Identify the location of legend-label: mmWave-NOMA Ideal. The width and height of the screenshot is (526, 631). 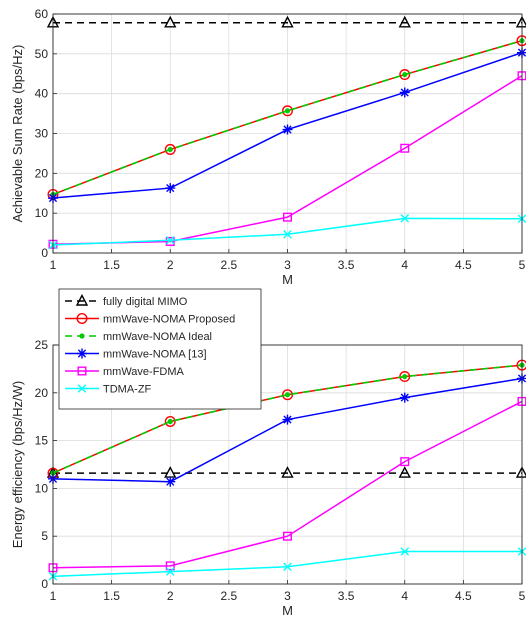
(157, 337).